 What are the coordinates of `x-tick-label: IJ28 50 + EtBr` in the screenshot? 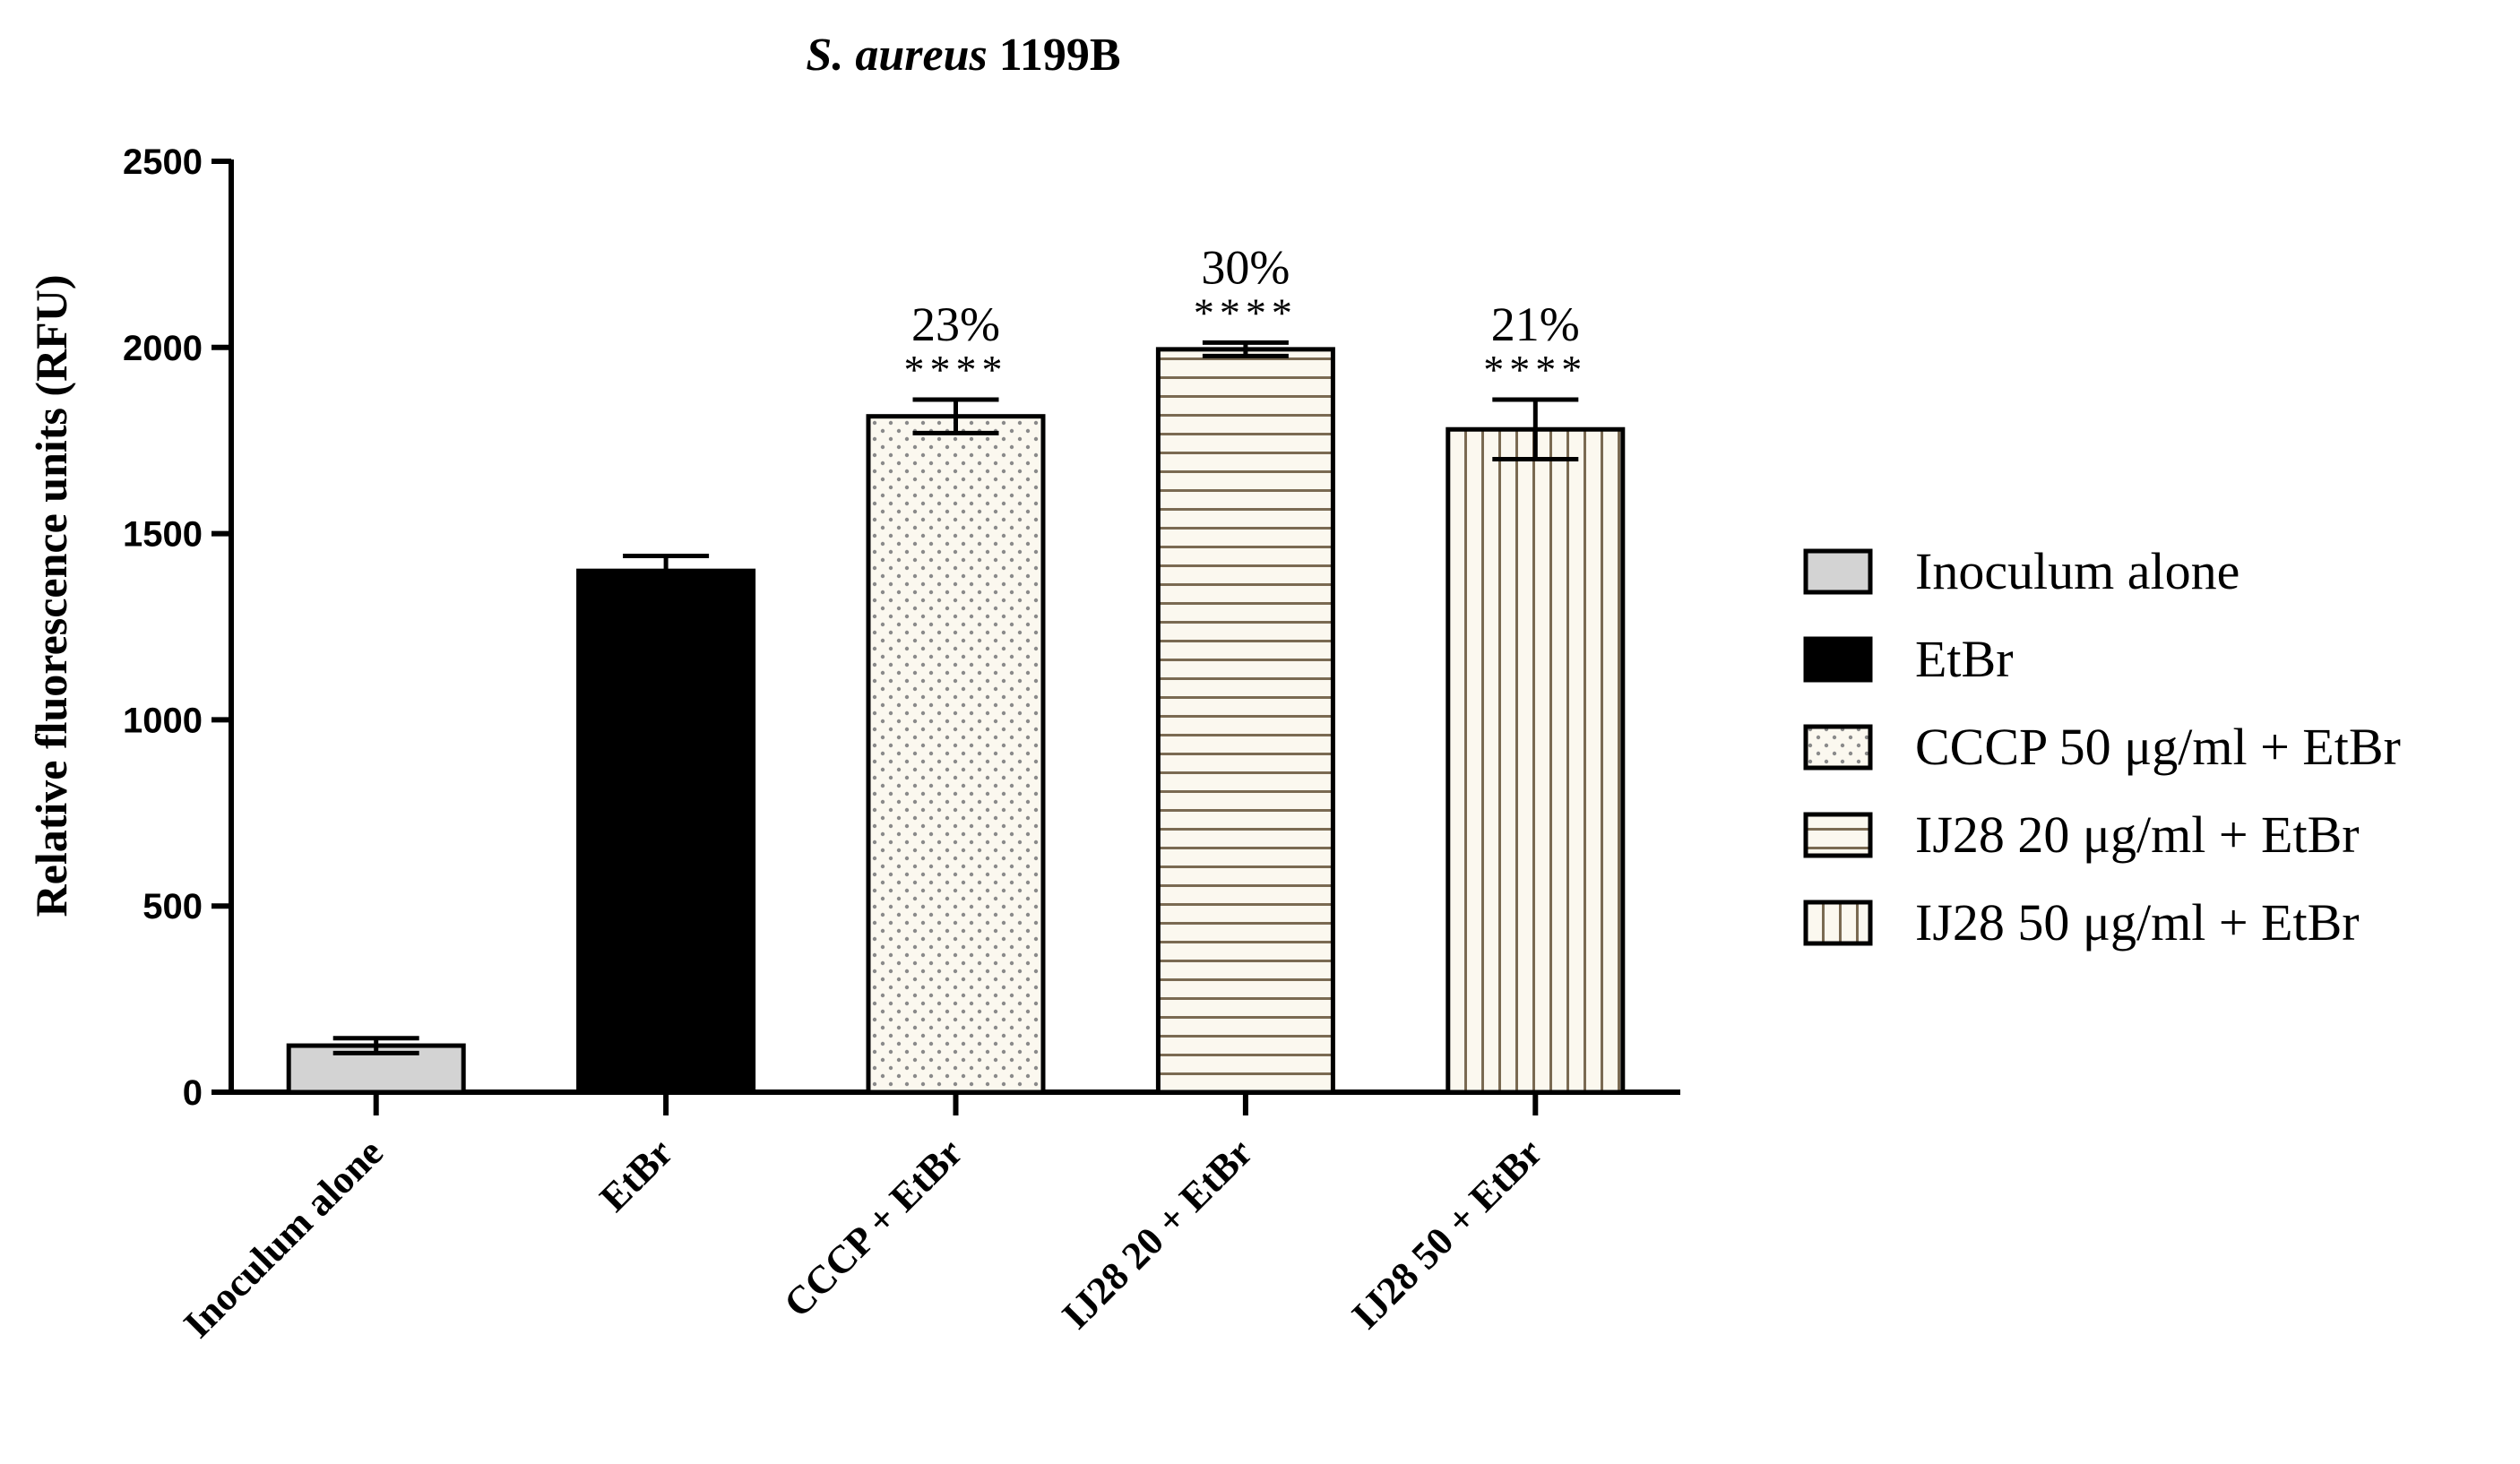 It's located at (1446, 1233).